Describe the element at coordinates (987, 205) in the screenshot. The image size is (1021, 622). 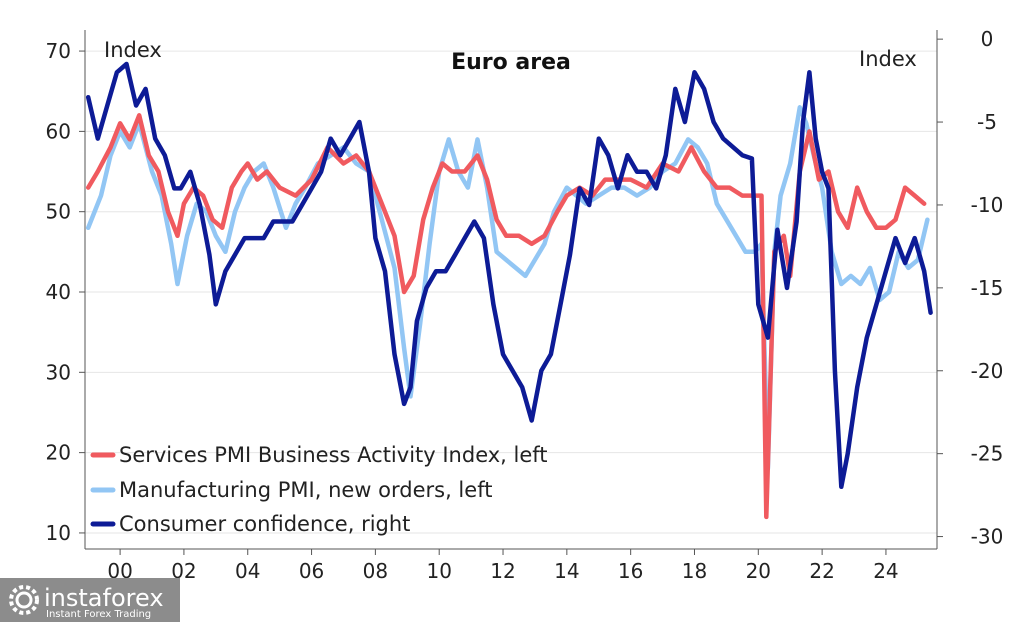
I see `right-tick-label--10: -10` at that location.